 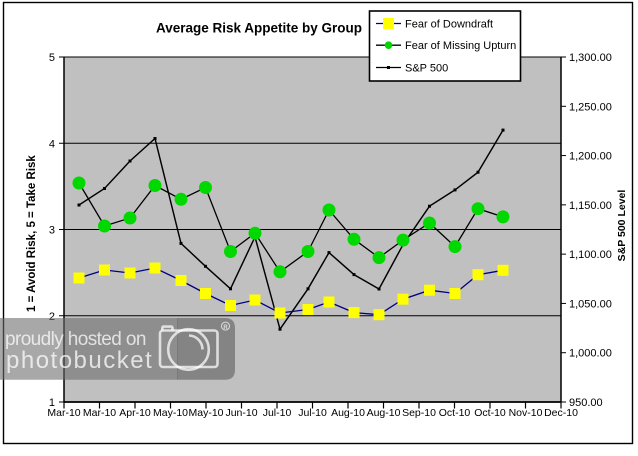 I want to click on svg-text: proudly hosted on, so click(x=75, y=339).